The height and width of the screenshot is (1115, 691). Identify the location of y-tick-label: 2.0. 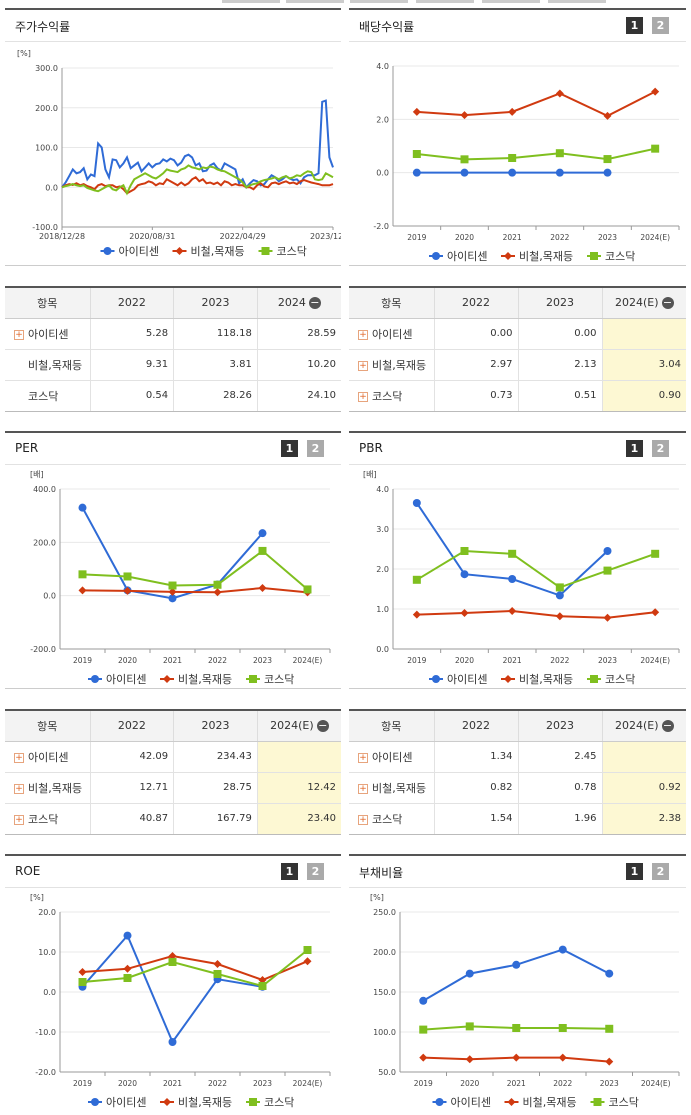
(382, 569).